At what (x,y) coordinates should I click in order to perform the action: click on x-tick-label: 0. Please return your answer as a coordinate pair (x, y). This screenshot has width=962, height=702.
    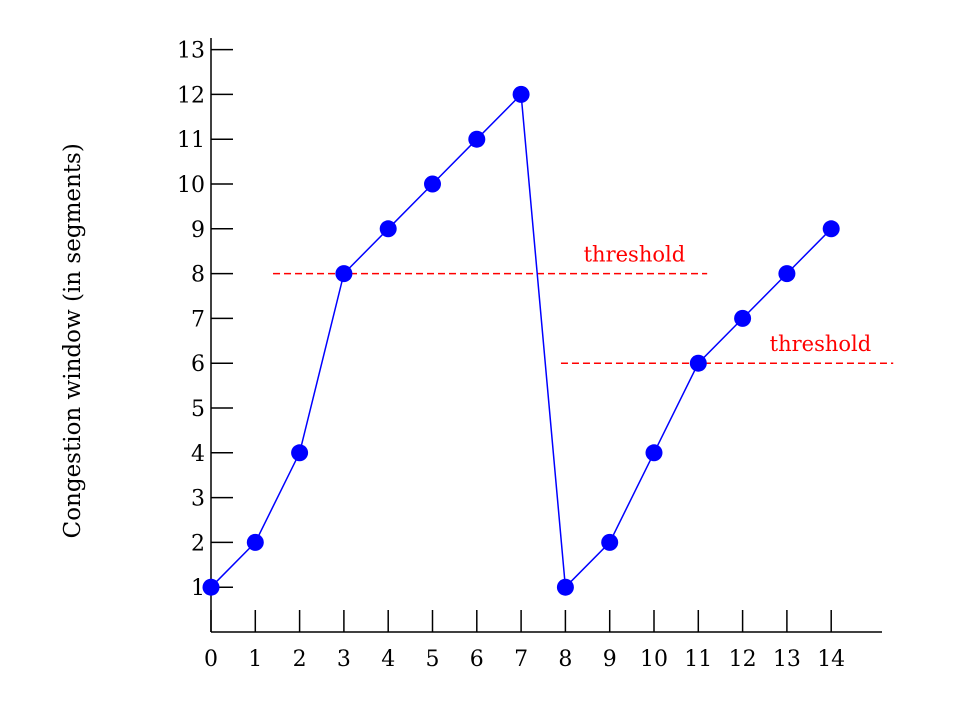
    Looking at the image, I should click on (211, 659).